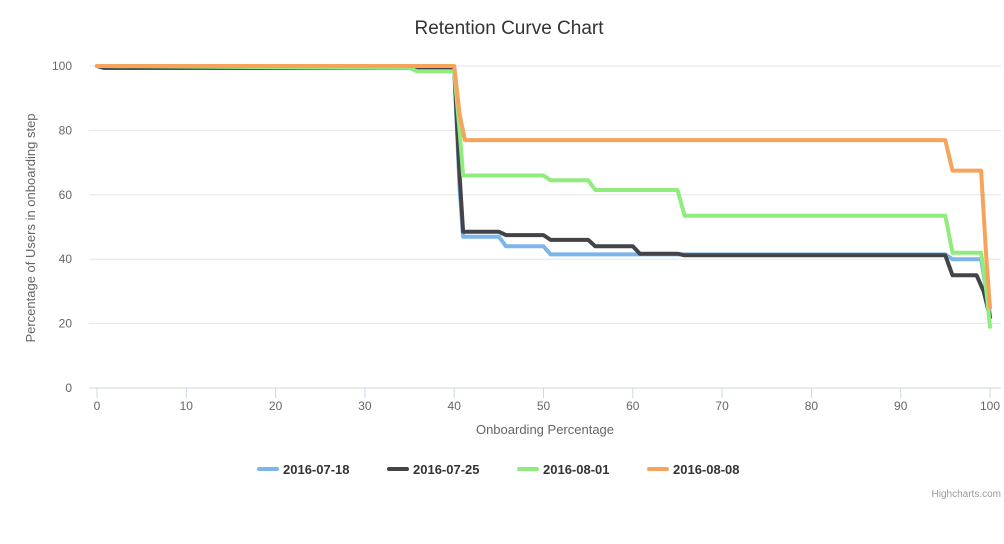 The image size is (1004, 544). What do you see at coordinates (446, 469) in the screenshot?
I see `legend-label: 2016-07-25` at bounding box center [446, 469].